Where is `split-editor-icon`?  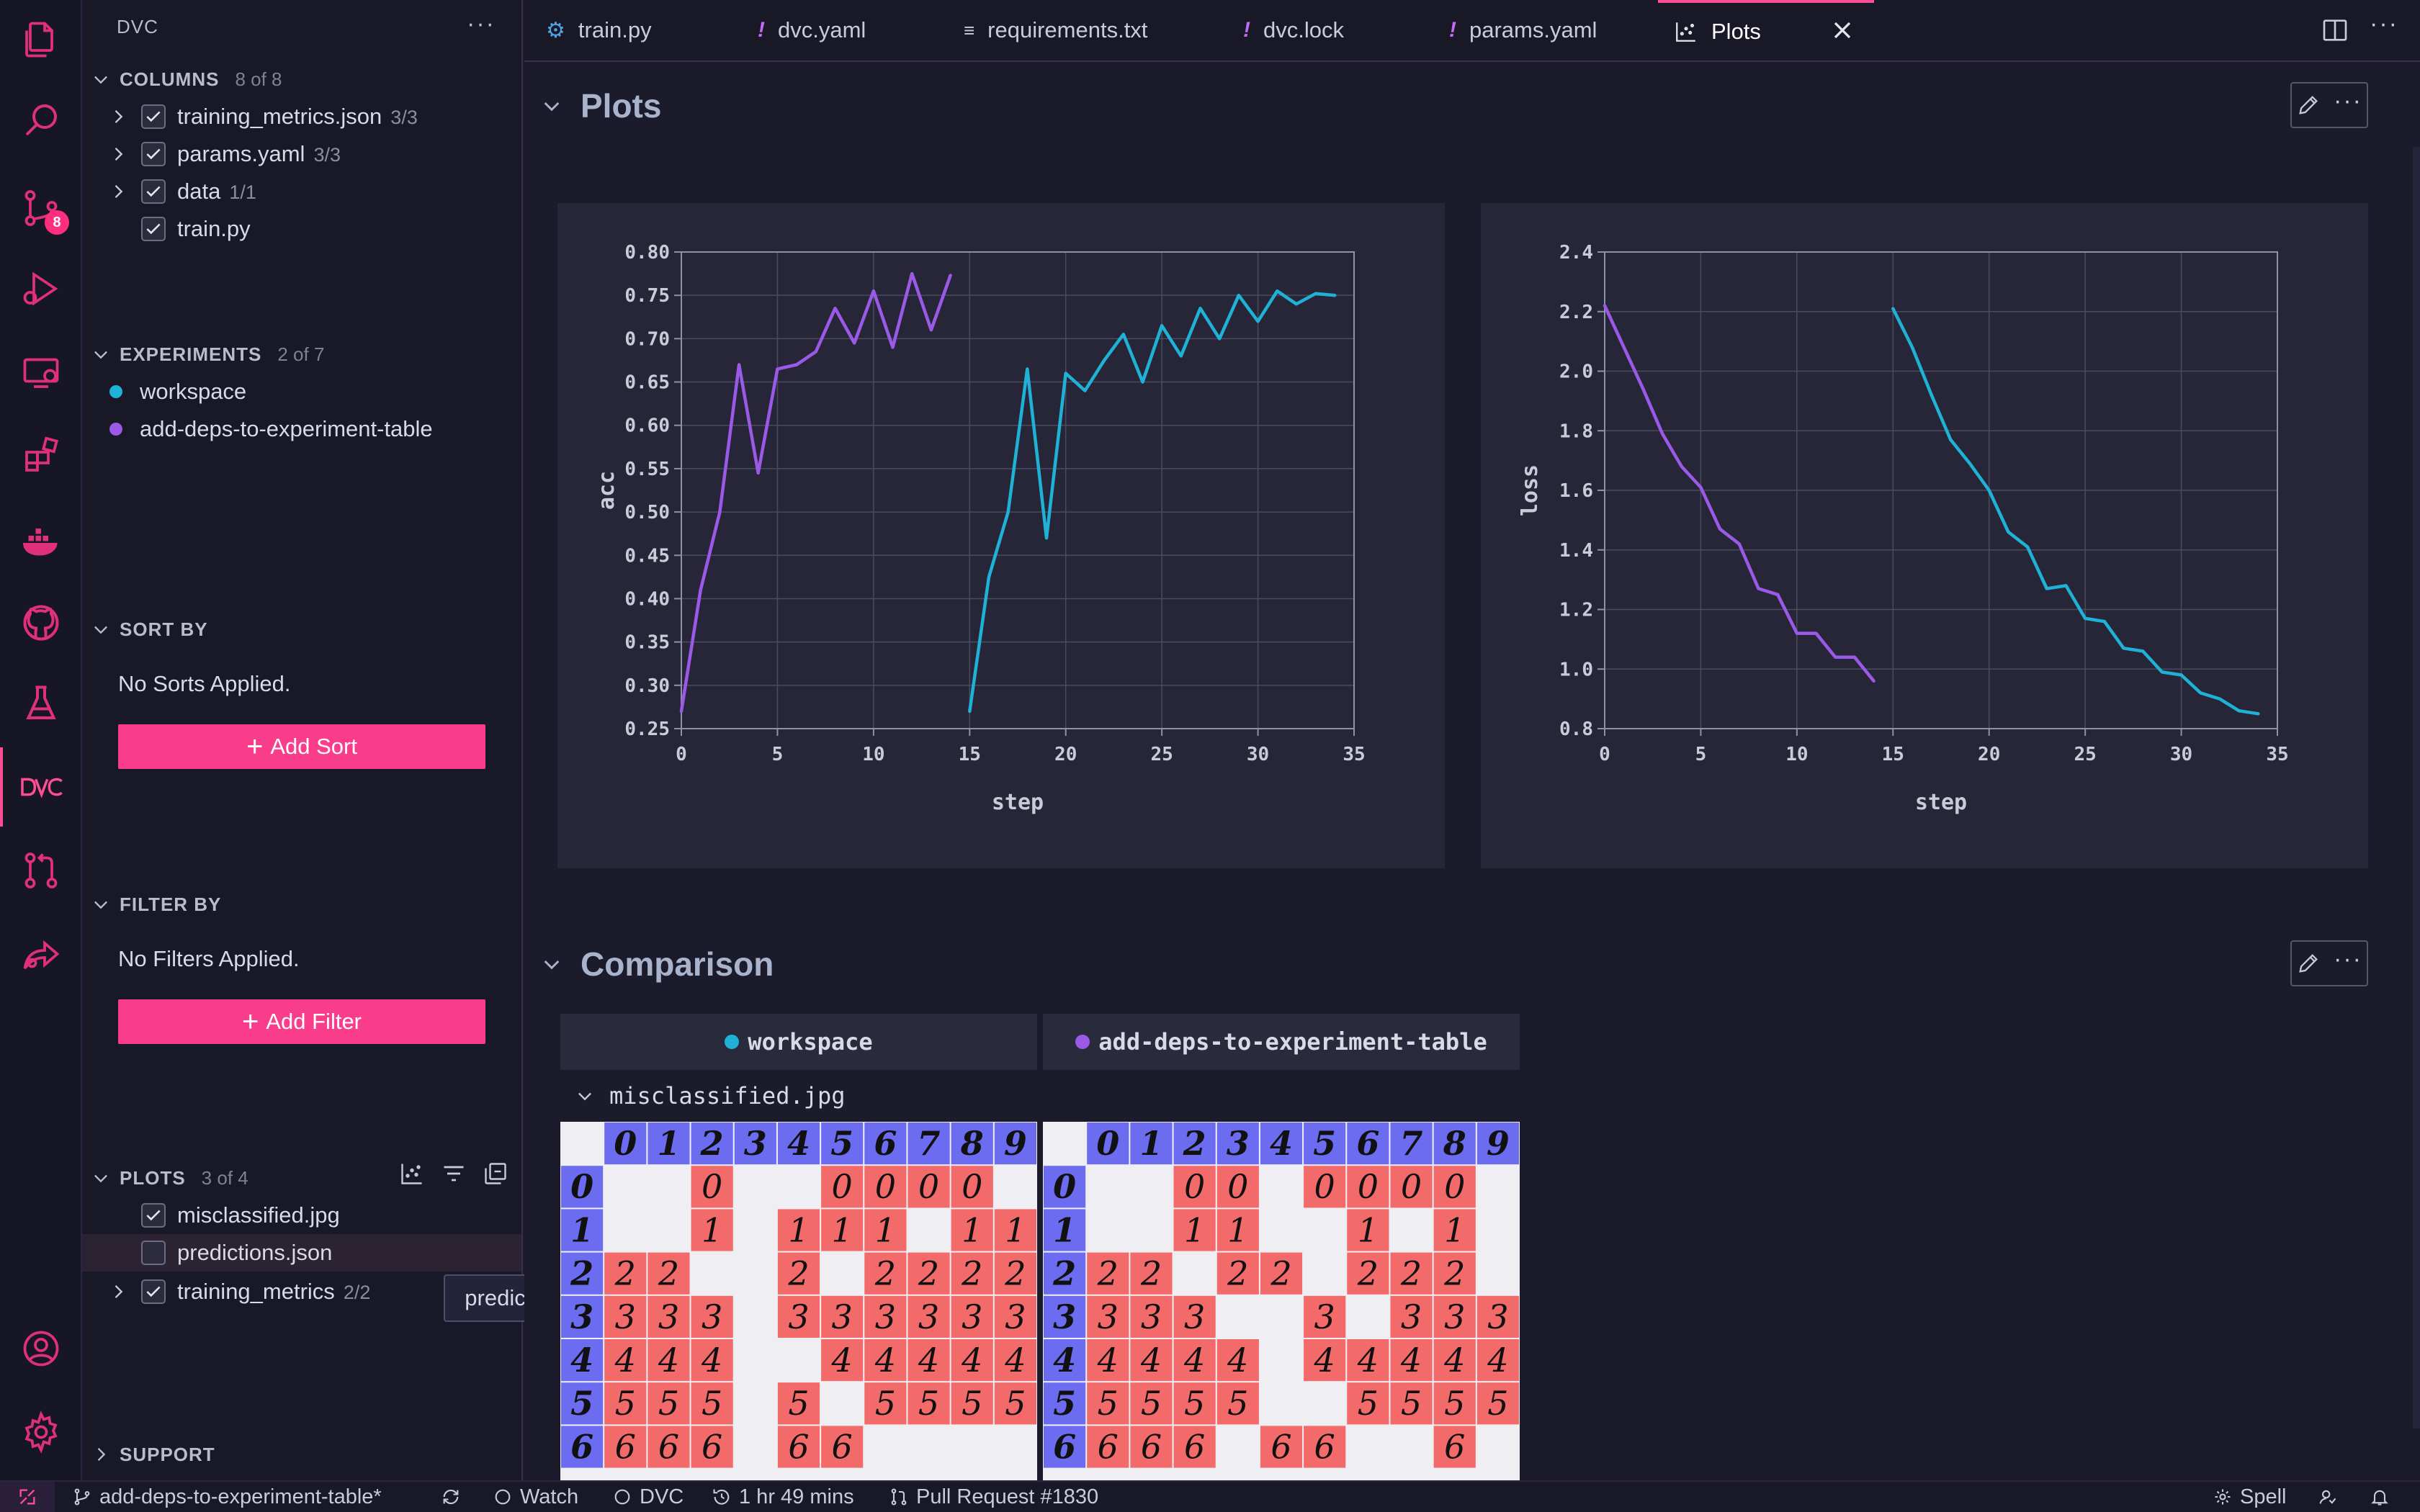
split-editor-icon is located at coordinates (2335, 30).